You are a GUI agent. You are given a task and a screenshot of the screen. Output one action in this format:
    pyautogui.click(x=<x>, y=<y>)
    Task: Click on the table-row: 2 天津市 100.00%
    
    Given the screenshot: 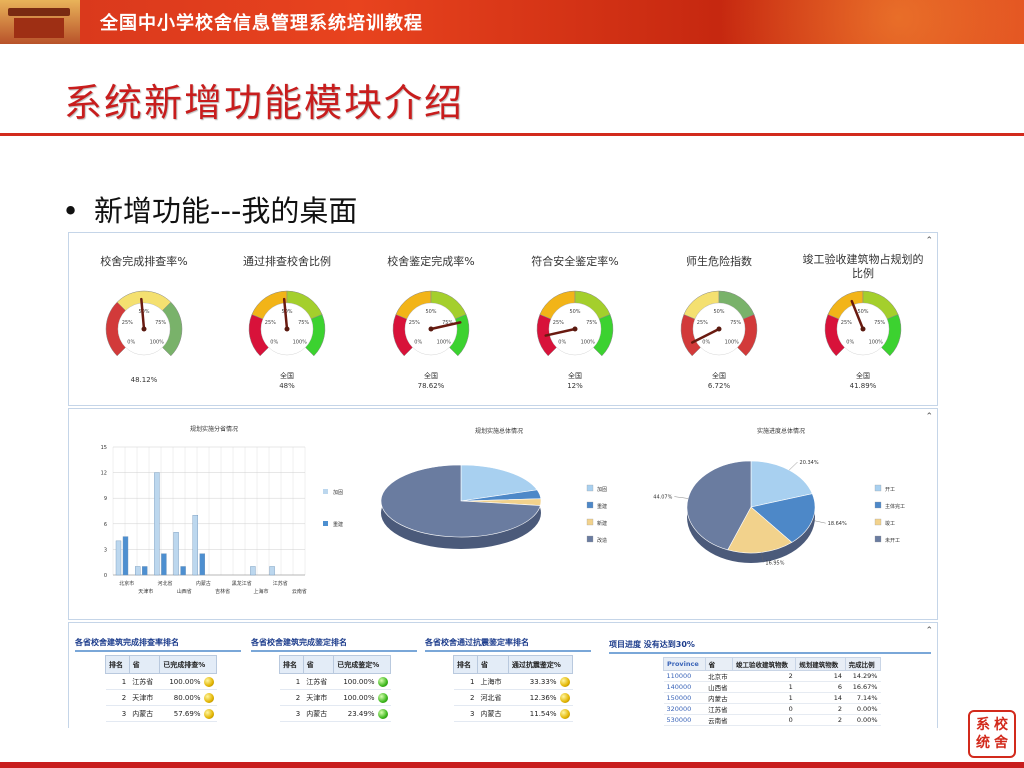 What is the action you would take?
    pyautogui.click(x=335, y=697)
    